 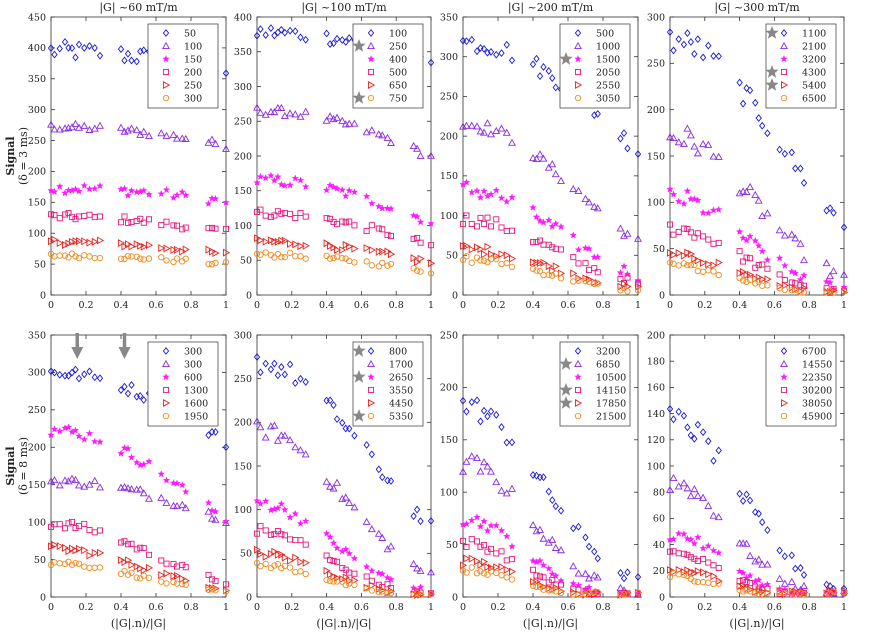 What do you see at coordinates (814, 33) in the screenshot?
I see `legend-entry: 1100` at bounding box center [814, 33].